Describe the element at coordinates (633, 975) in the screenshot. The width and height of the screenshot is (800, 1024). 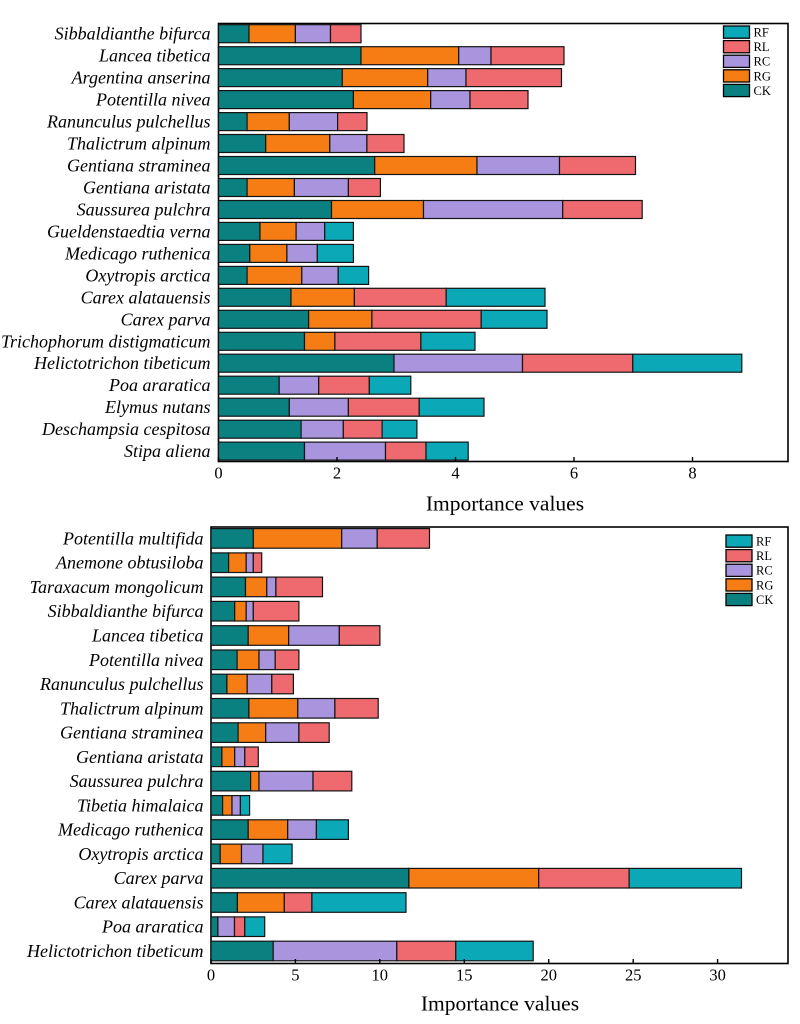
I see `svg-text: 25` at that location.